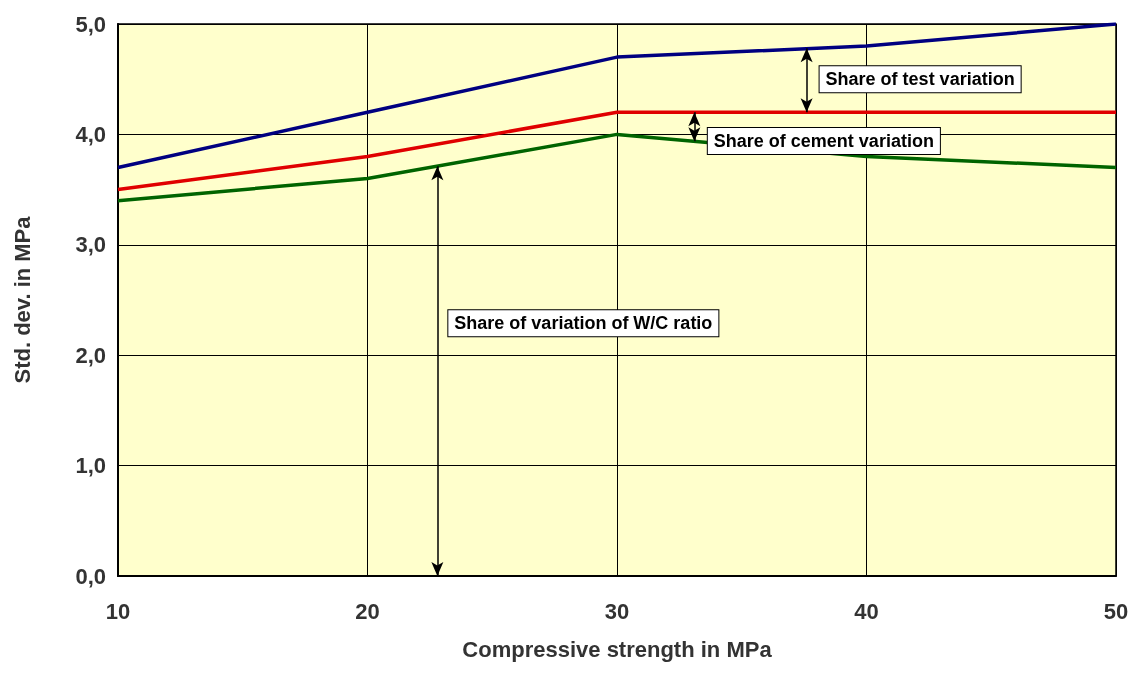 The image size is (1134, 684). What do you see at coordinates (90, 576) in the screenshot?
I see `y-tick-label: 0,0` at bounding box center [90, 576].